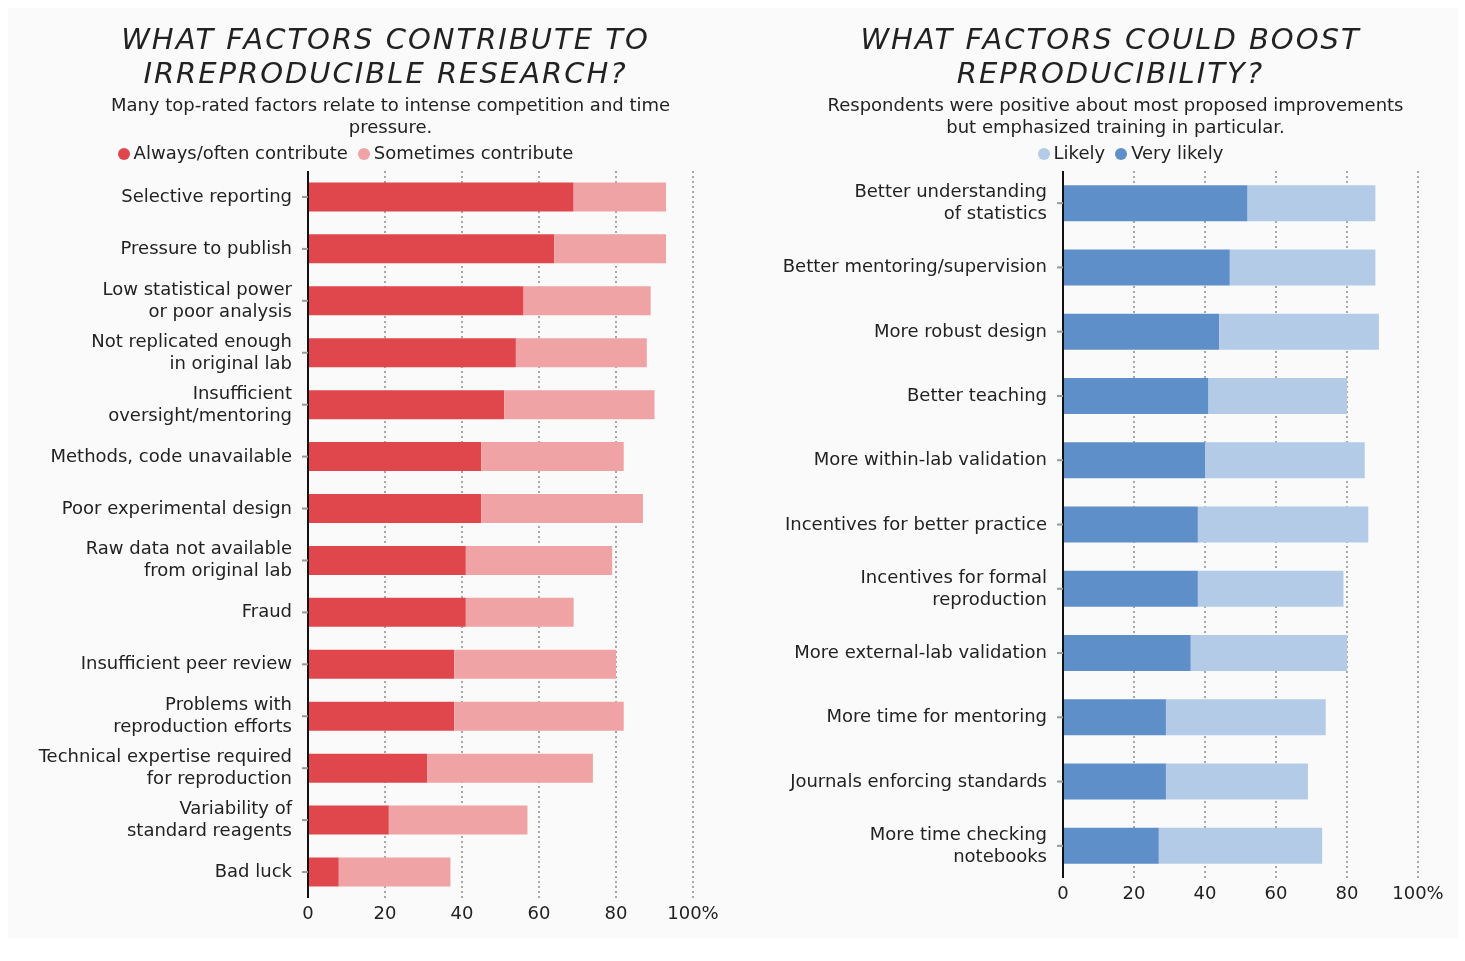 This screenshot has height=961, width=1465. I want to click on y-tick-label: Not replicated enough in original lab, so click(191, 351).